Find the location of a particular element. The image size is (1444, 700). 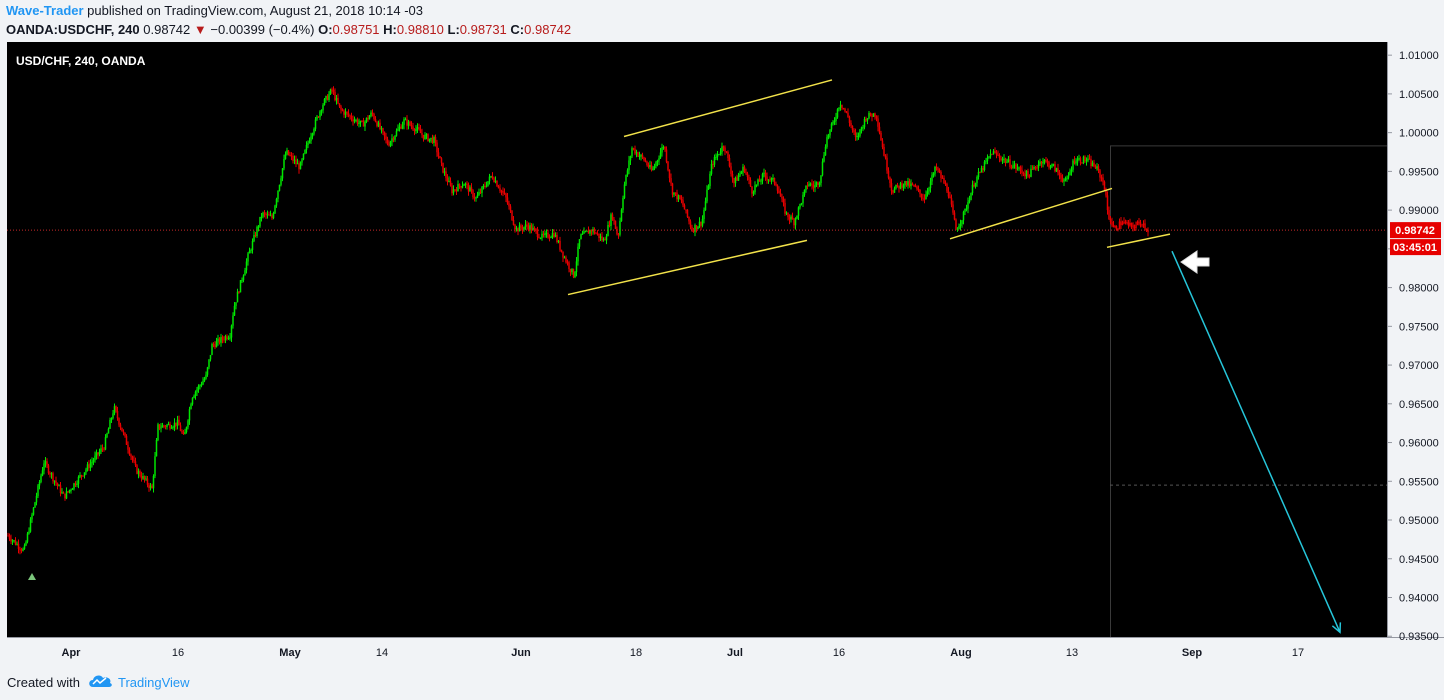

forecast-box is located at coordinates (1248, 391).